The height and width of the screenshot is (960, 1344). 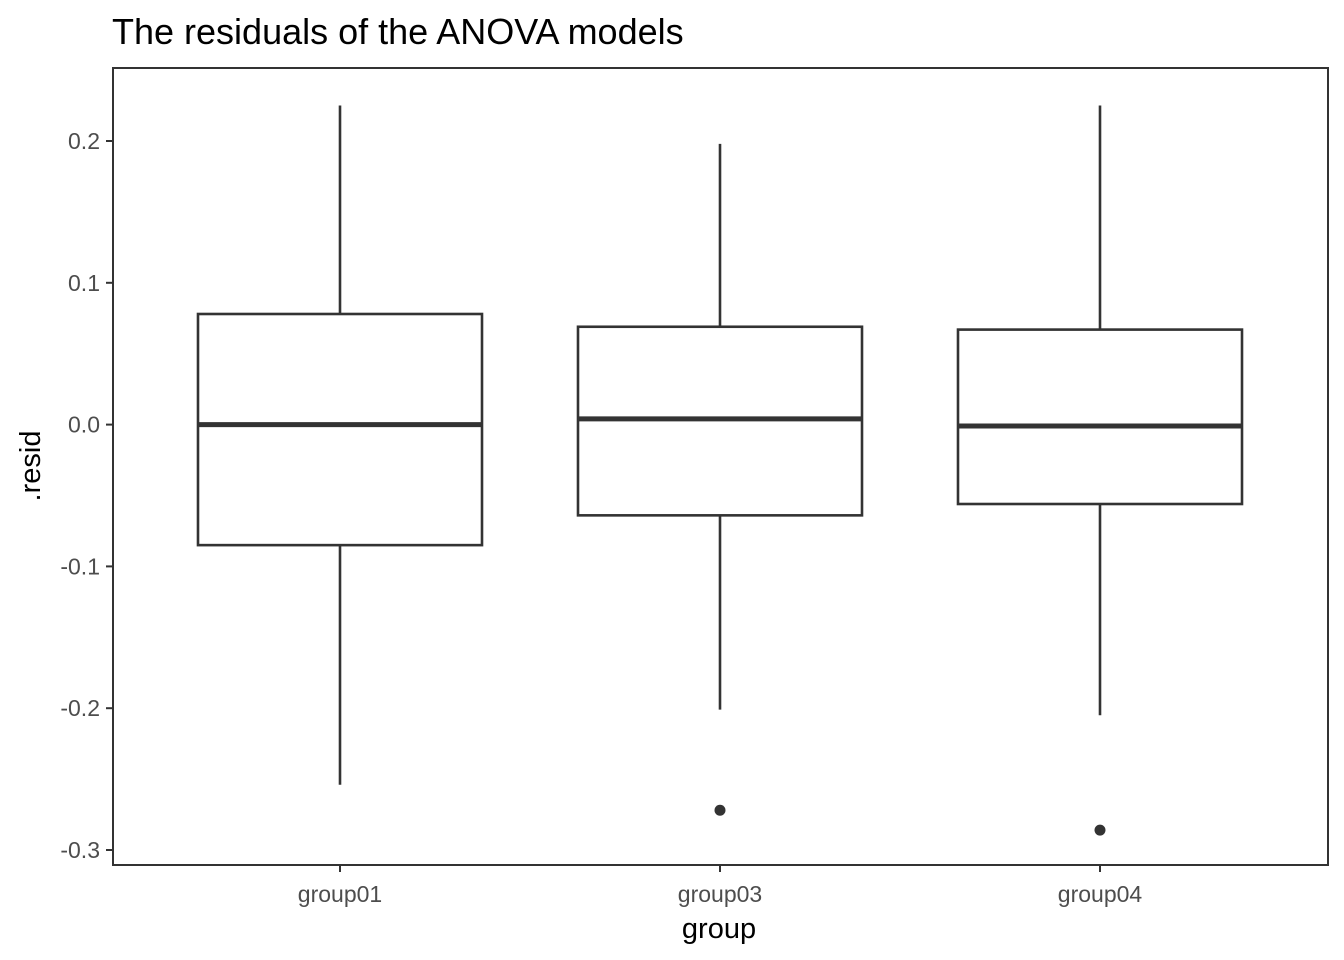 I want to click on x-tick-label: group01, so click(x=340, y=894).